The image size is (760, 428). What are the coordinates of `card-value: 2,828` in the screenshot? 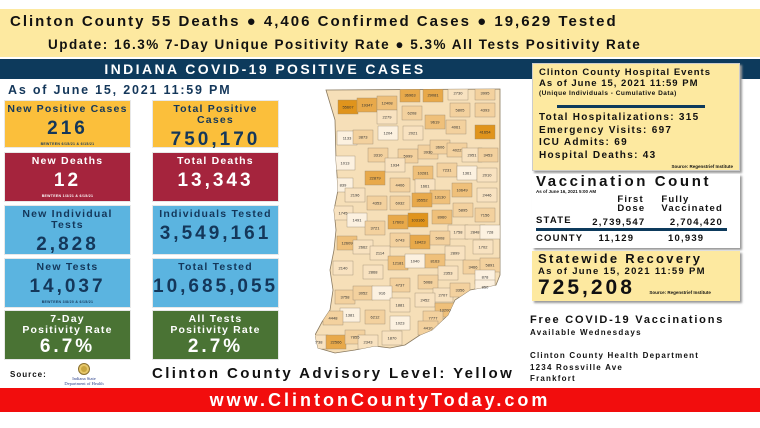 It's located at (67, 244).